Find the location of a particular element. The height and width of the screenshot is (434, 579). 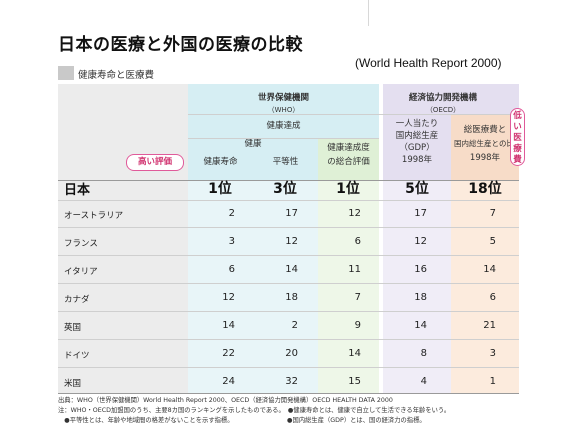

cell: 22 is located at coordinates (228, 353).